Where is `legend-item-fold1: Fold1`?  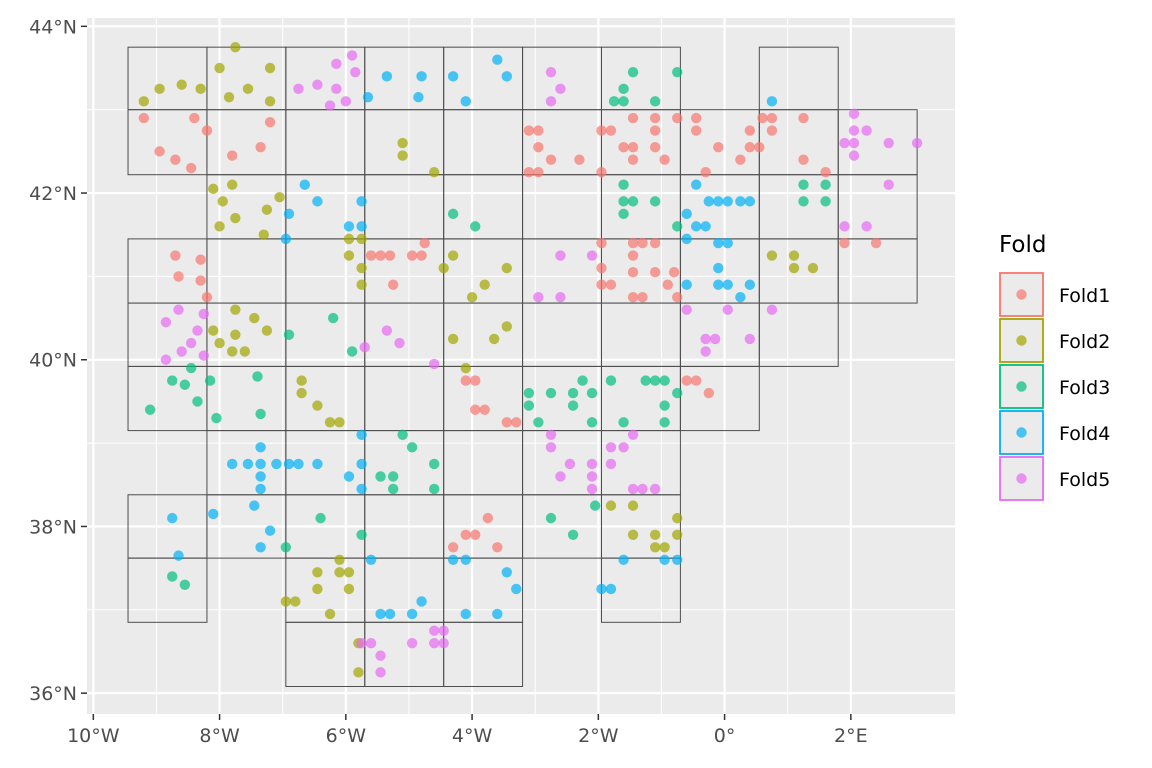
legend-item-fold1: Fold1 is located at coordinates (1054, 294).